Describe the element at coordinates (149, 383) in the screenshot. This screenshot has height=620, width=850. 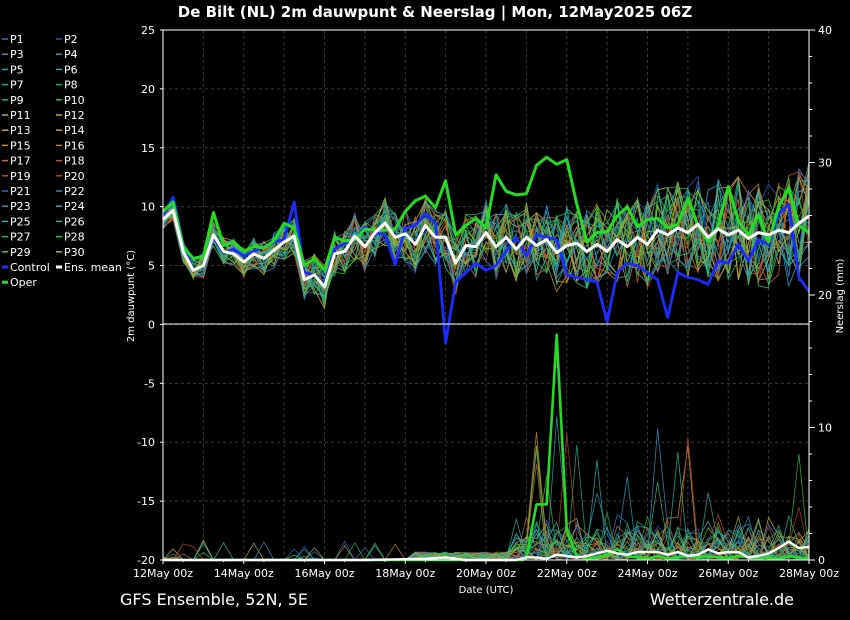
I see `y-left-tick-label: -5` at that location.